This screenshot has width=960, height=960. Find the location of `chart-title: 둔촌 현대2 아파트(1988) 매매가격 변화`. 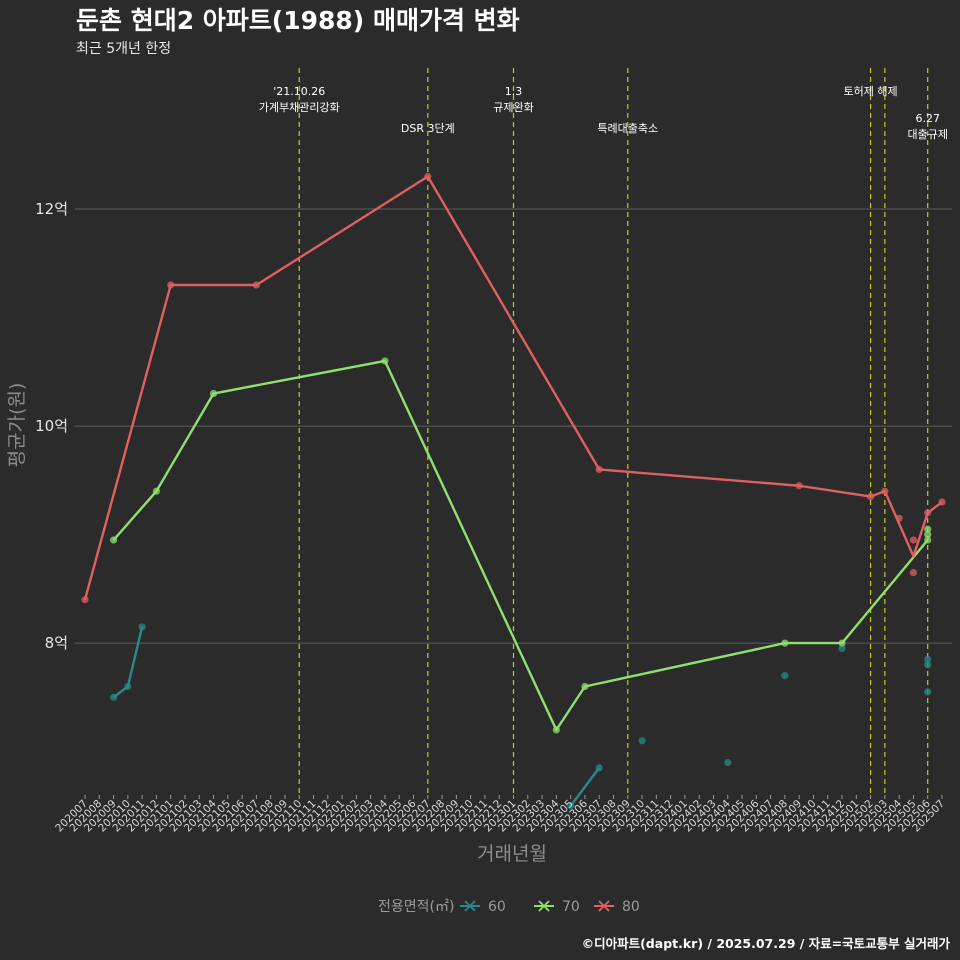

chart-title: 둔촌 현대2 아파트(1988) 매매가격 변화 is located at coordinates (298, 20).